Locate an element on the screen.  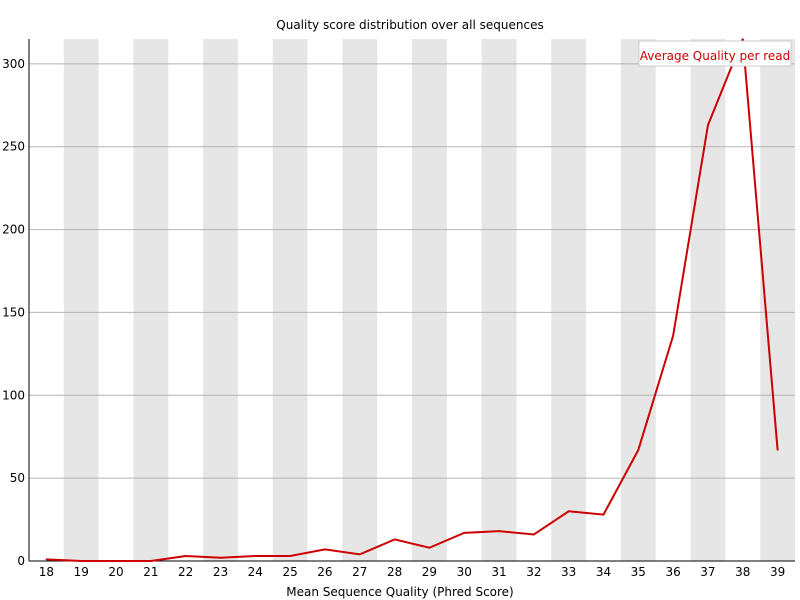
x-tick-label: 28 is located at coordinates (394, 572).